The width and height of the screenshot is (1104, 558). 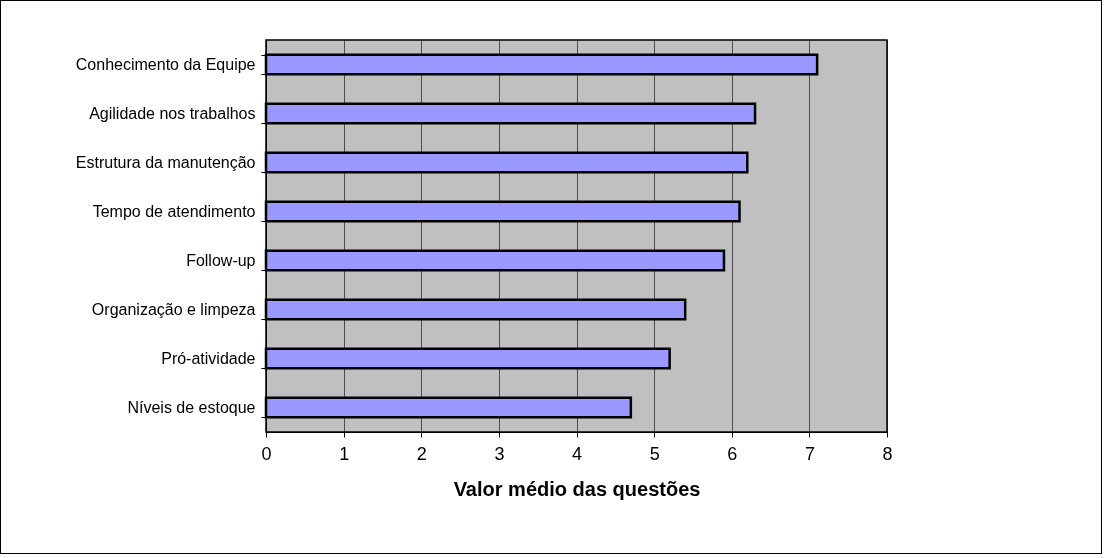 What do you see at coordinates (577, 488) in the screenshot?
I see `x-axis-title: Valor médio das questões` at bounding box center [577, 488].